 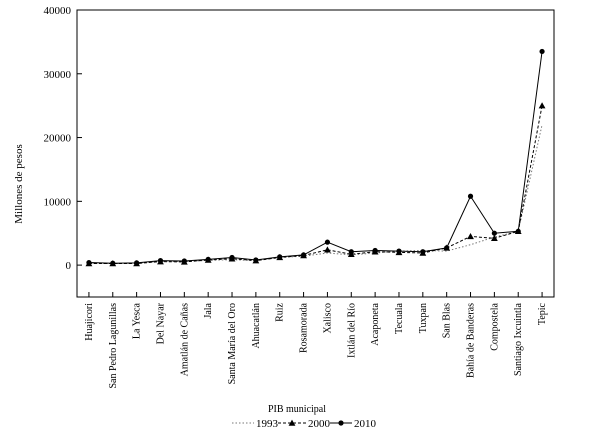 I want to click on x-tick-label: Bahía de Banderas, so click(x=471, y=340).